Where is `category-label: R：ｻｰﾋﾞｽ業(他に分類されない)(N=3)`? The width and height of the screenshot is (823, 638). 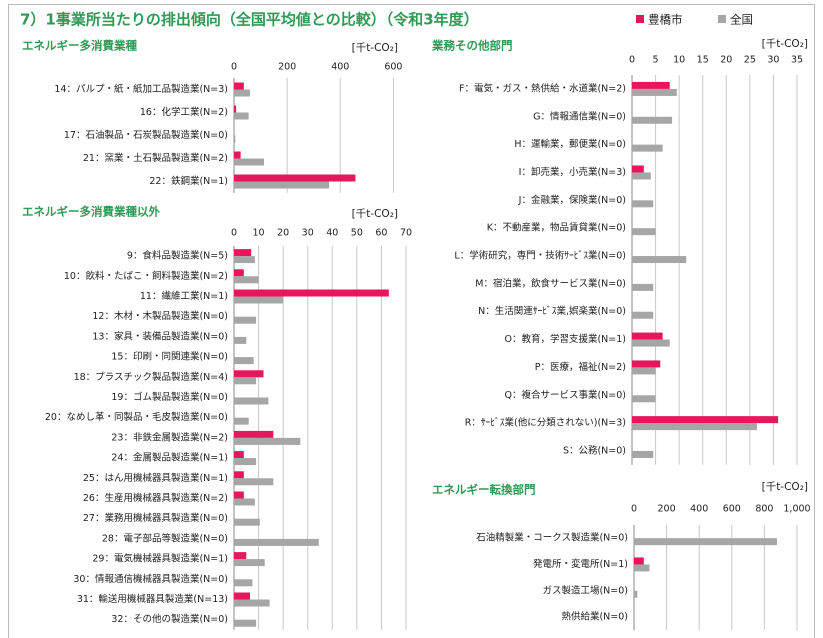 category-label: R：ｻｰﾋﾞｽ業(他に分類されない)(N=3) is located at coordinates (545, 423).